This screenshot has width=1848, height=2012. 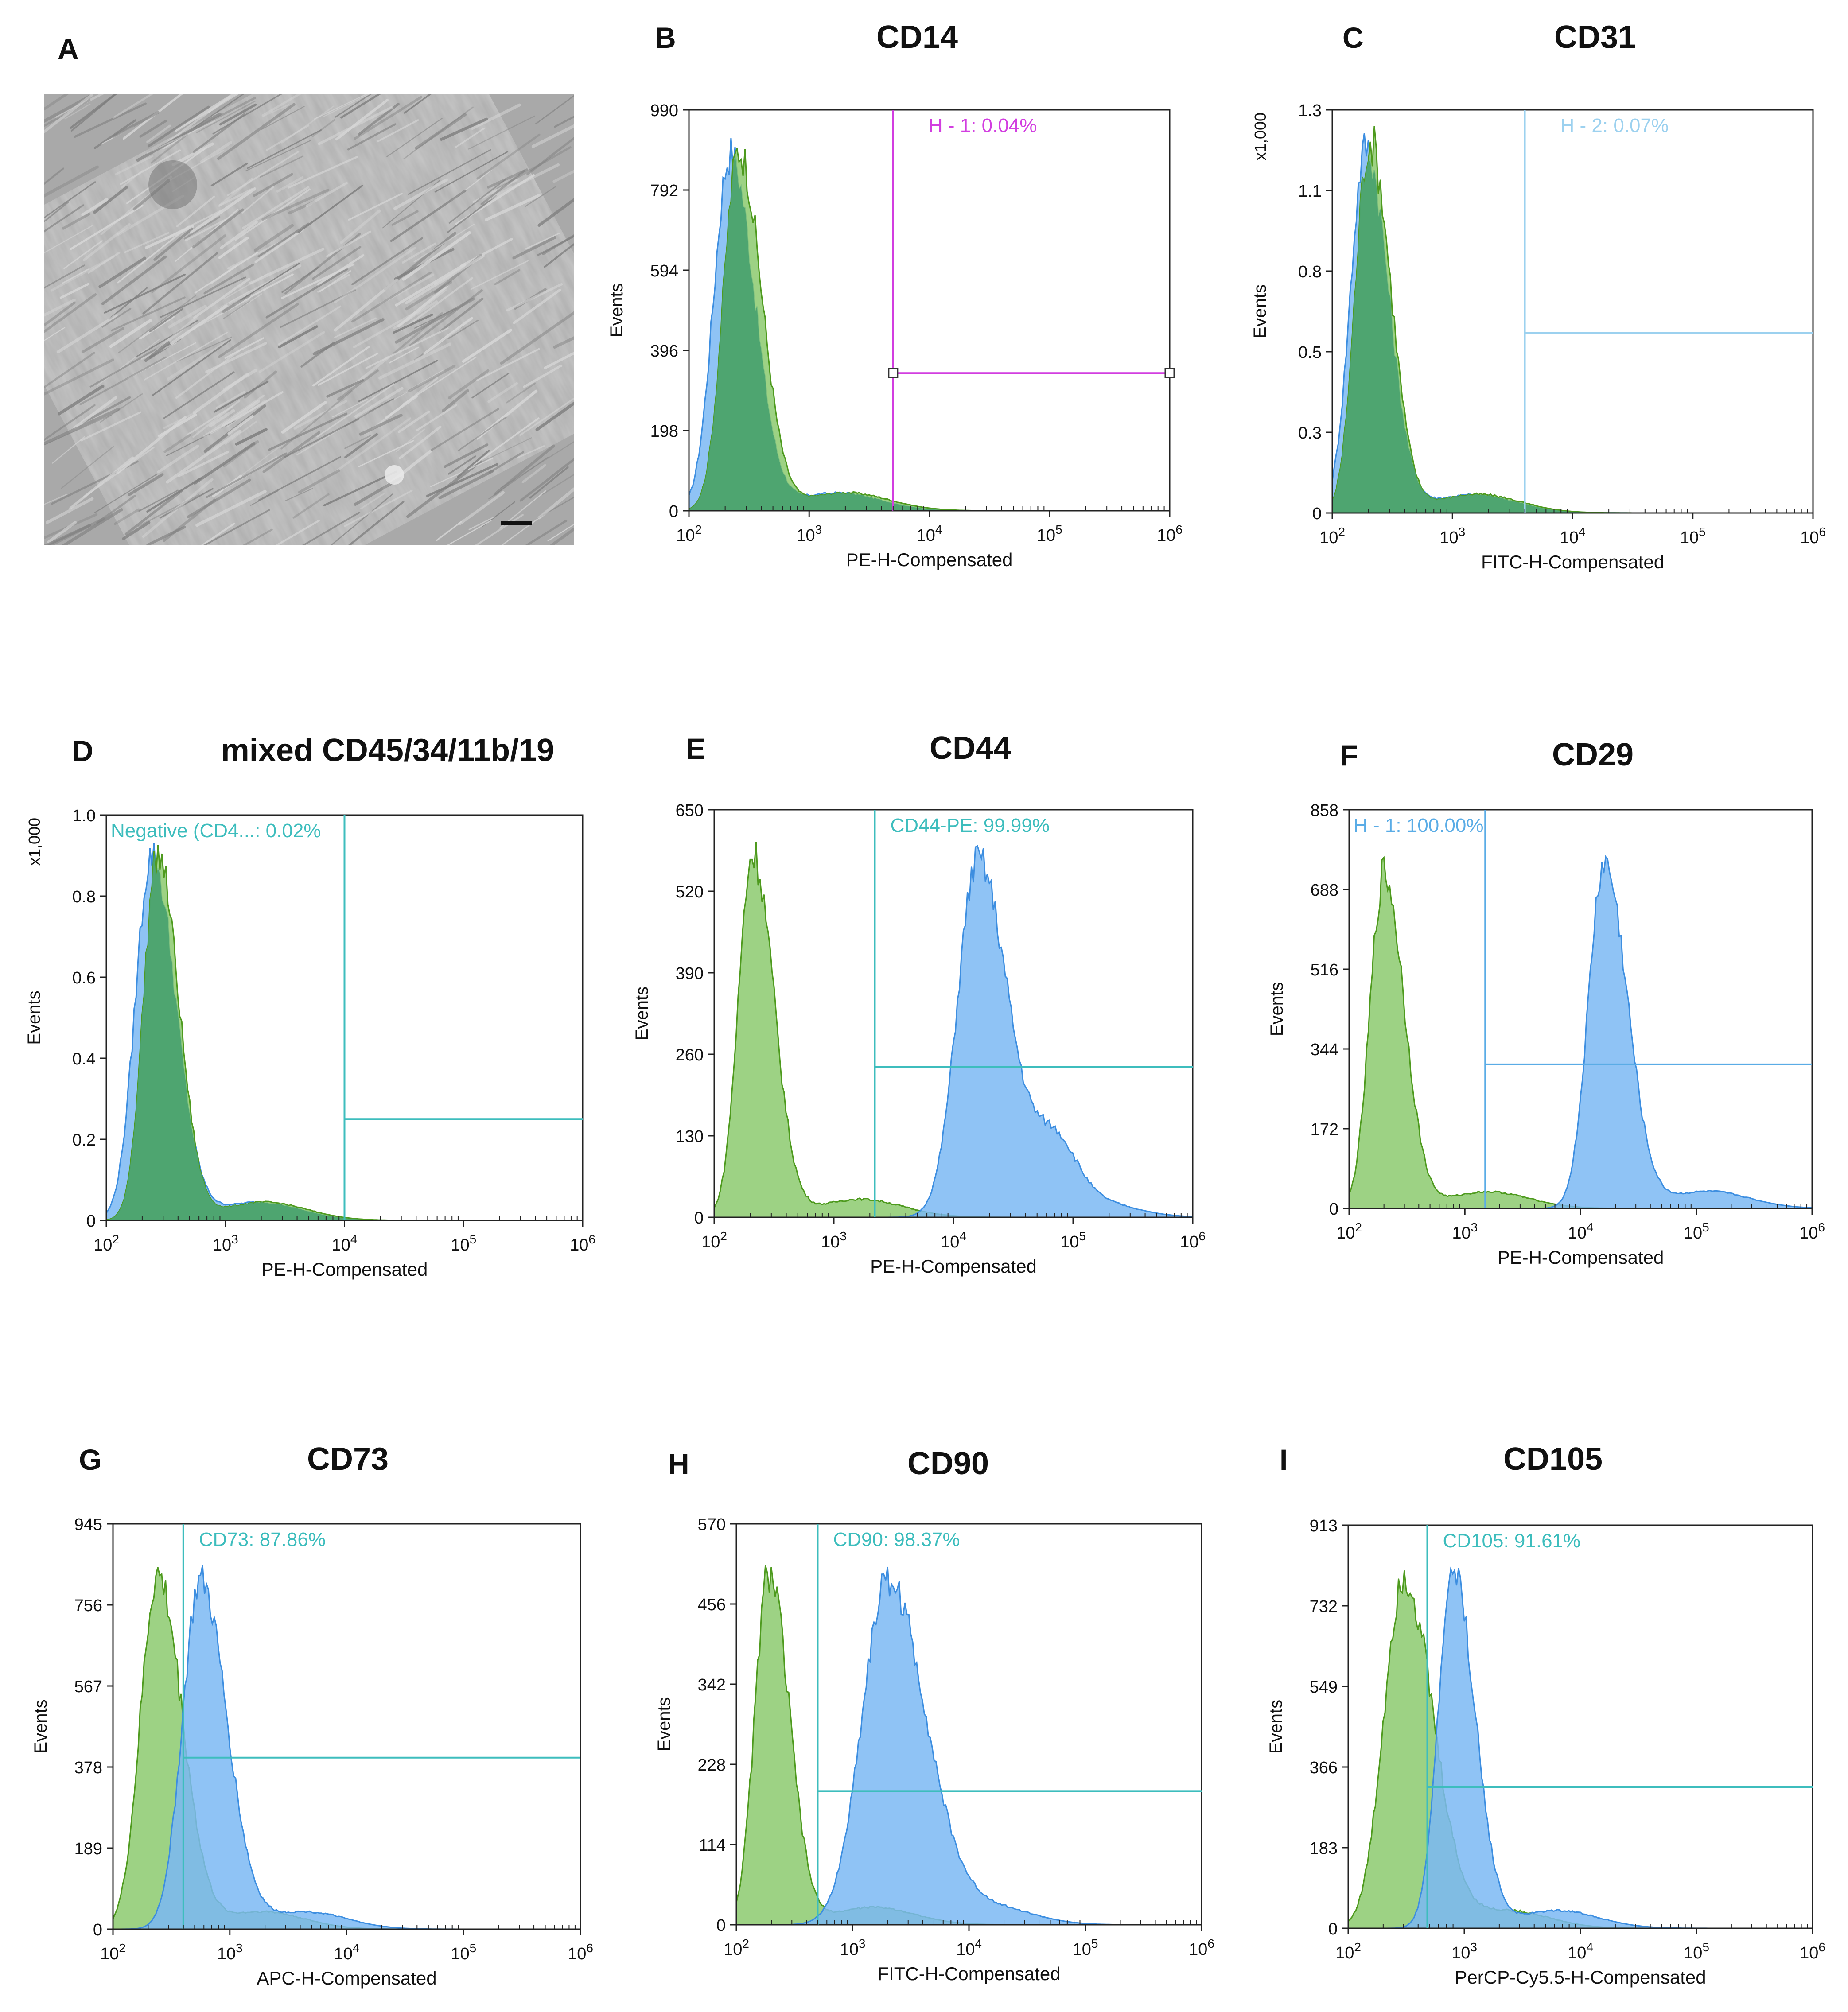 I want to click on gate-label: H - 1: 100.00%, so click(x=1419, y=825).